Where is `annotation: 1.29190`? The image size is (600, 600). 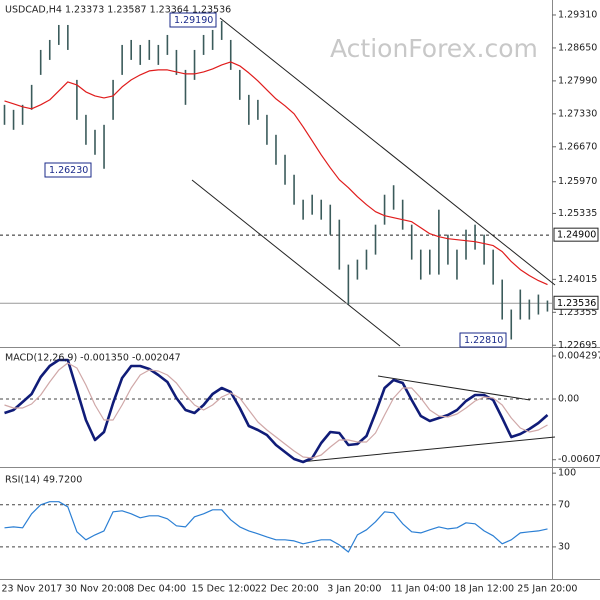 annotation: 1.29190 is located at coordinates (193, 20).